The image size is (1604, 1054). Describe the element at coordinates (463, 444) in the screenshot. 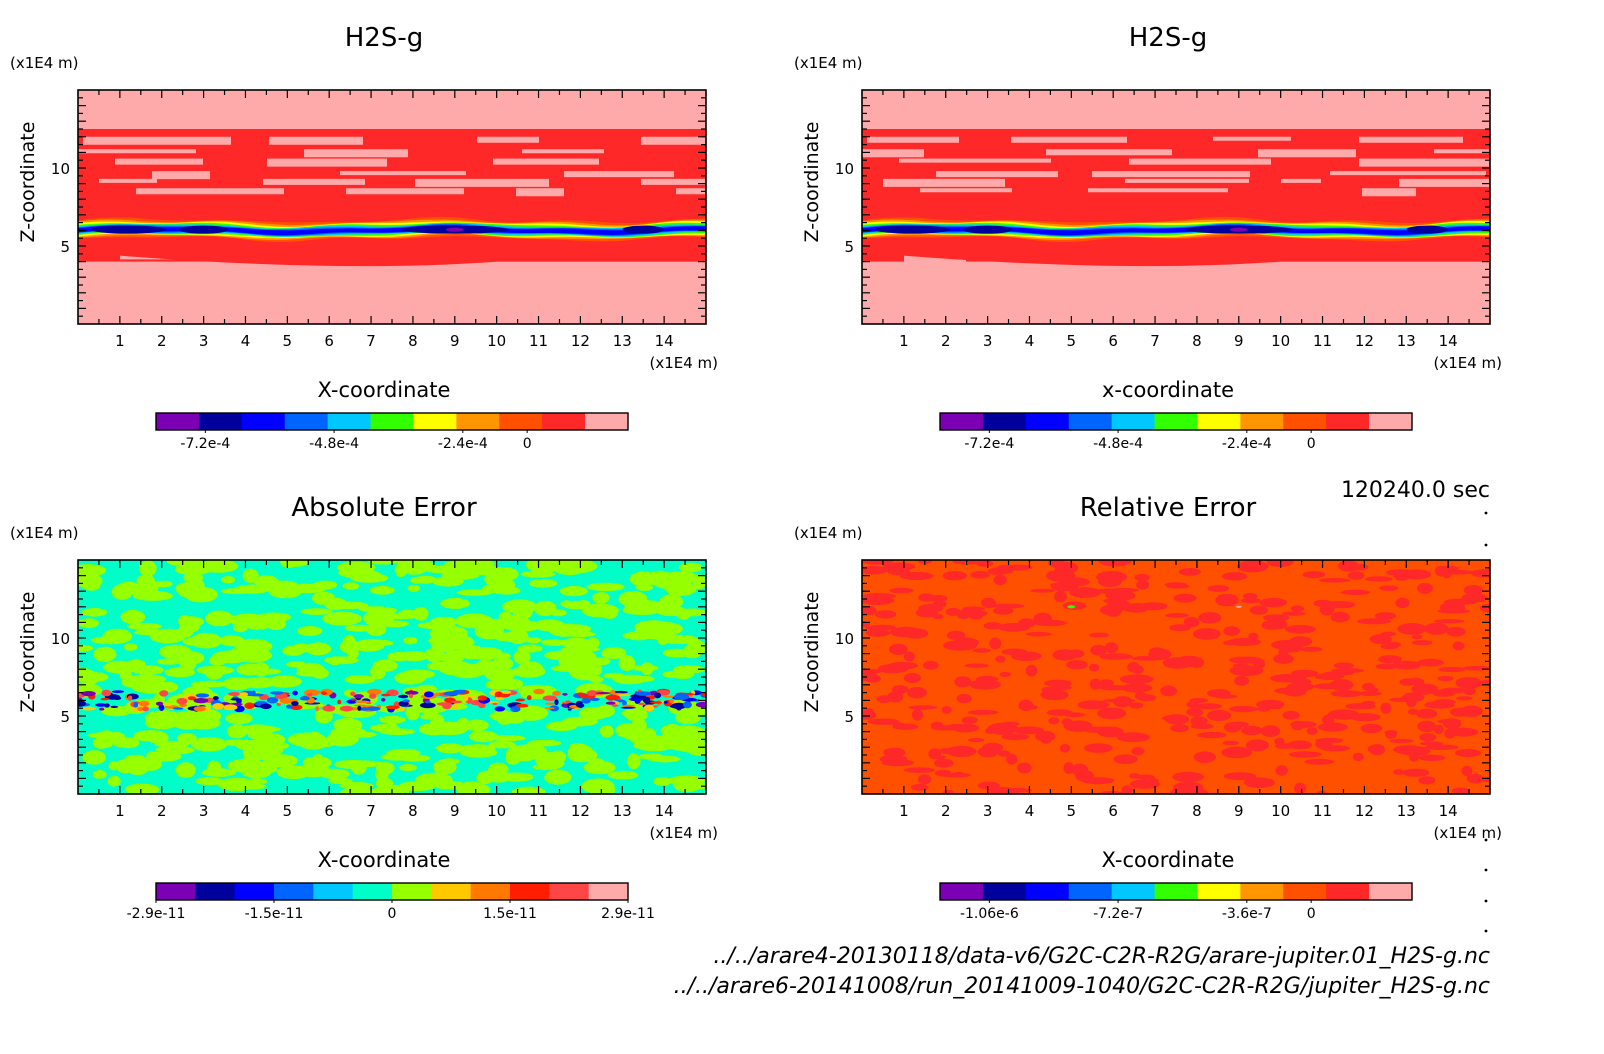

I see `colorbar-tick-label: -2.4e-4` at that location.